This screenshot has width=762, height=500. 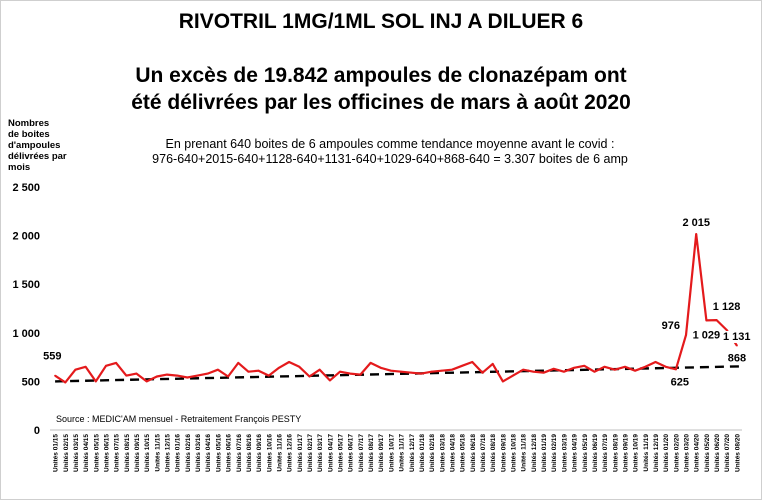 What do you see at coordinates (646, 453) in the screenshot?
I see `x-tick-label: Unités 11/19` at bounding box center [646, 453].